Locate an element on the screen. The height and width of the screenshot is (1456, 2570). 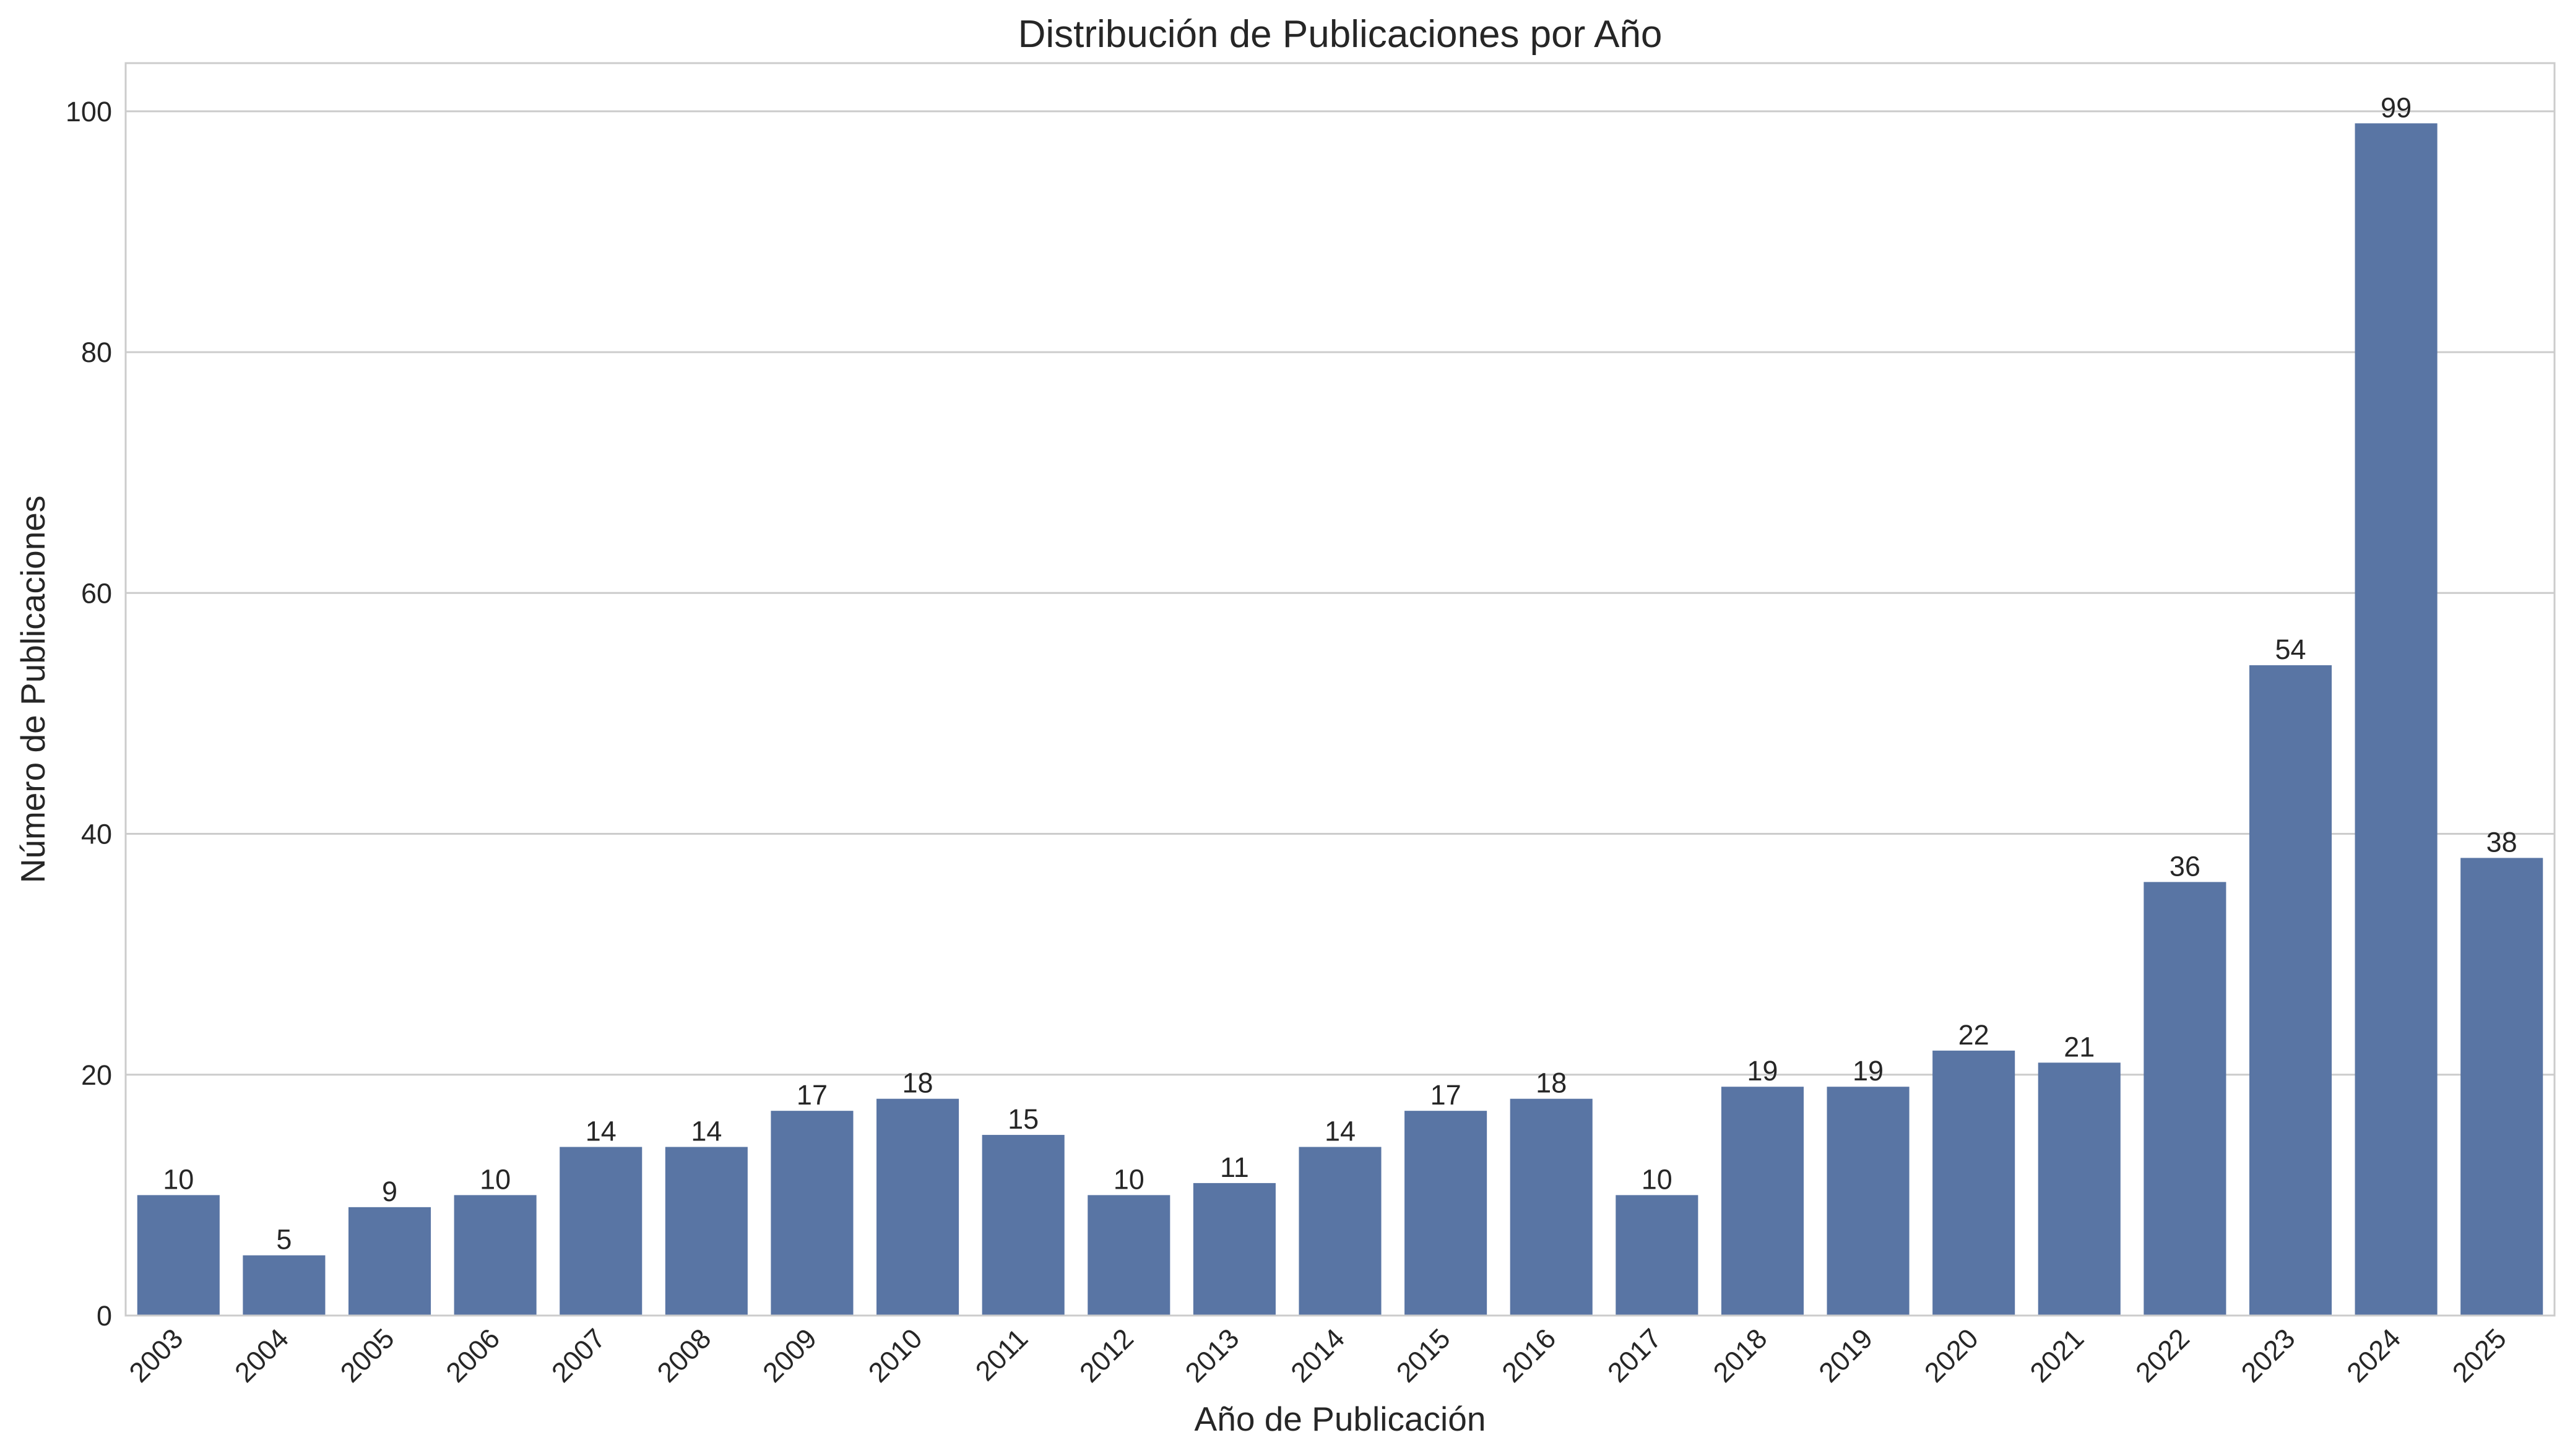
x-tick-label: 2006 is located at coordinates (472, 1355).